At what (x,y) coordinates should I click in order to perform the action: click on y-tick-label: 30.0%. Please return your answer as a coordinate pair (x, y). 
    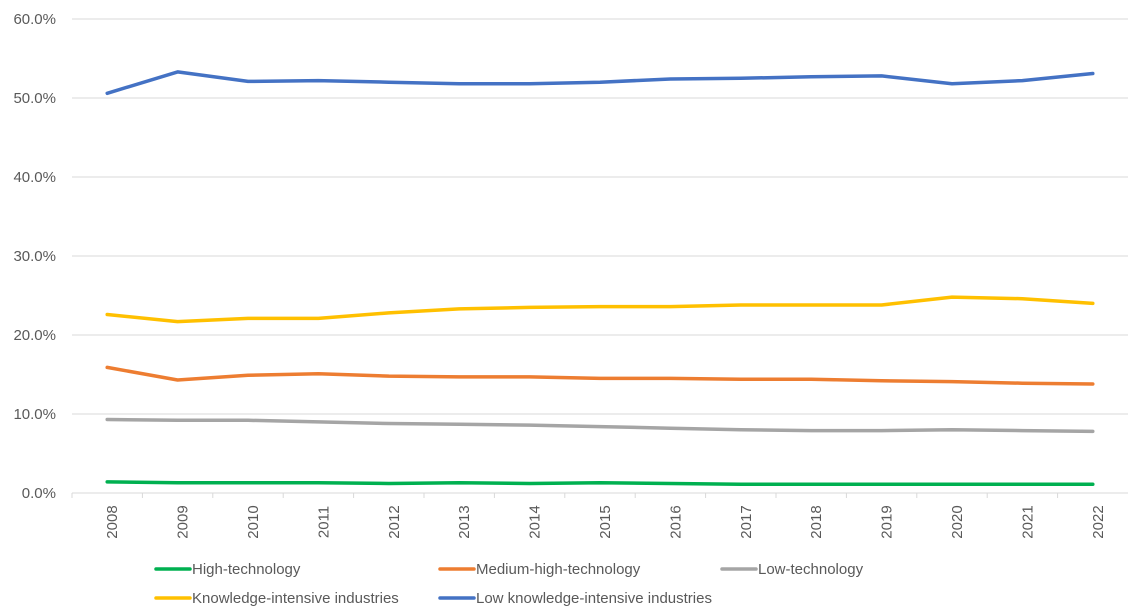
    Looking at the image, I should click on (34, 256).